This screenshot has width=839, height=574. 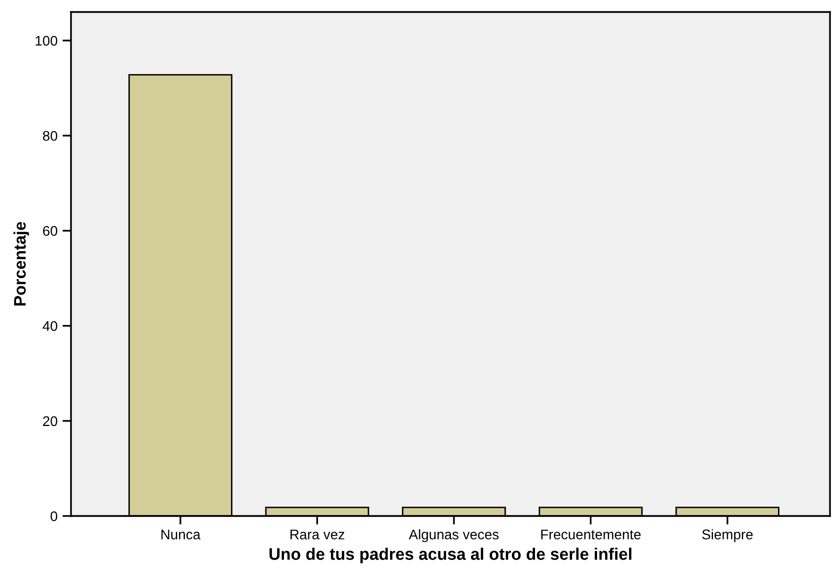 I want to click on y-tick-label: 100, so click(x=47, y=41).